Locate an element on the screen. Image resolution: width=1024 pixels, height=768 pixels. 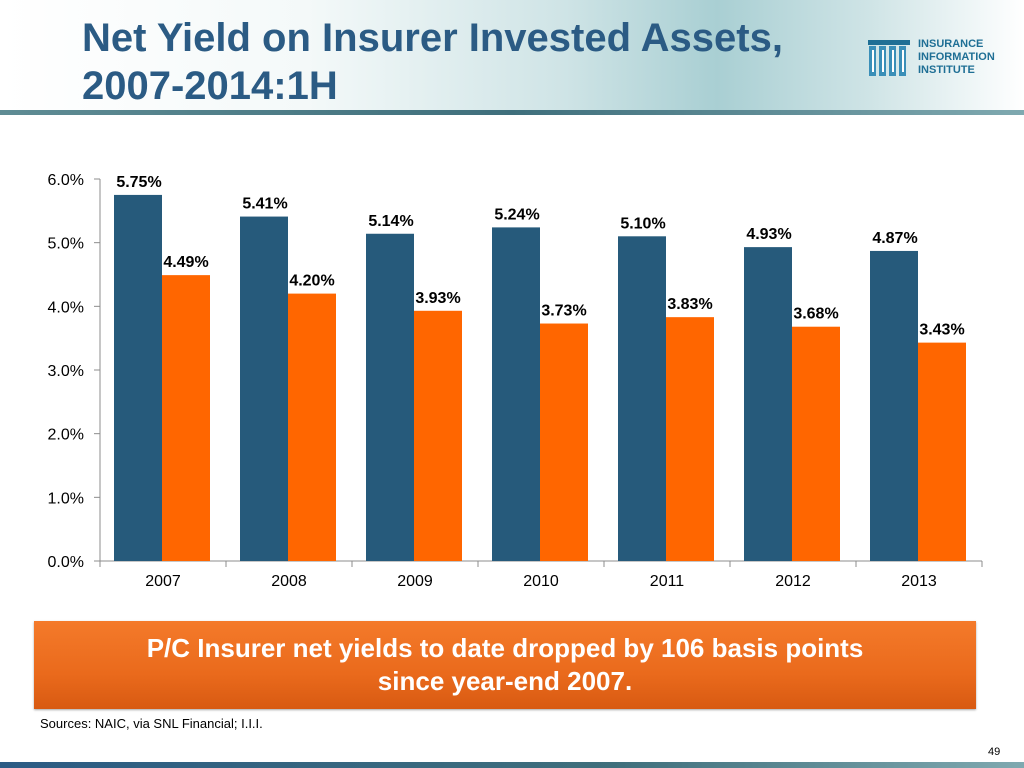
y-tick-label: 5.0% is located at coordinates (66, 244).